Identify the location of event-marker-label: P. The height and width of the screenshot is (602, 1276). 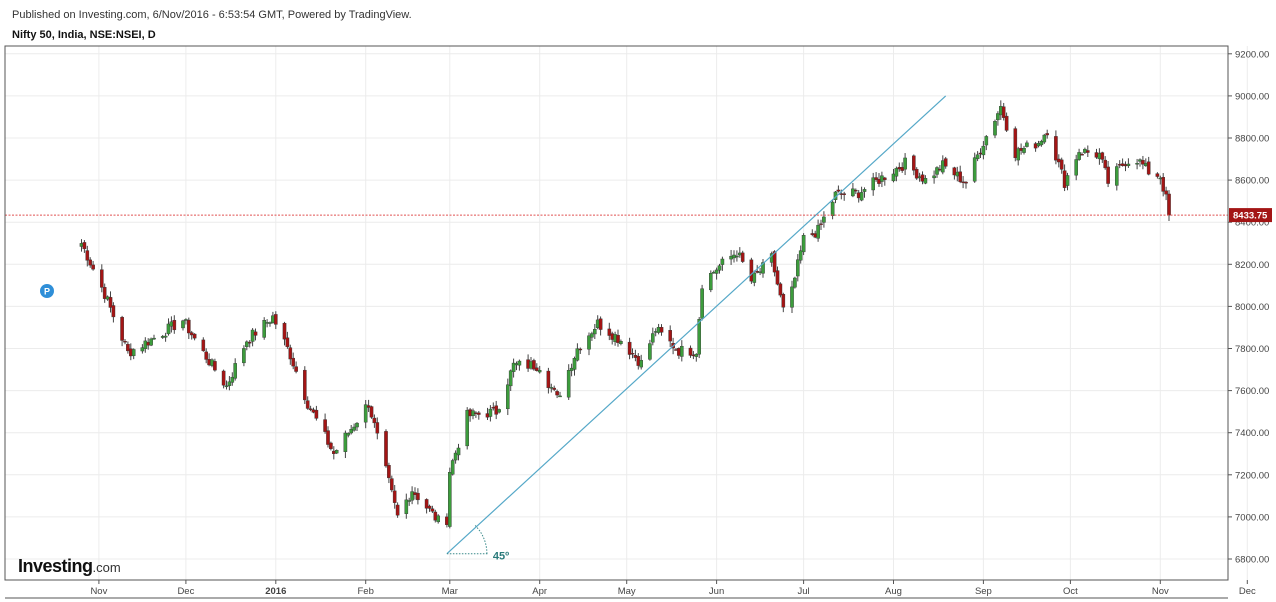
(47, 292).